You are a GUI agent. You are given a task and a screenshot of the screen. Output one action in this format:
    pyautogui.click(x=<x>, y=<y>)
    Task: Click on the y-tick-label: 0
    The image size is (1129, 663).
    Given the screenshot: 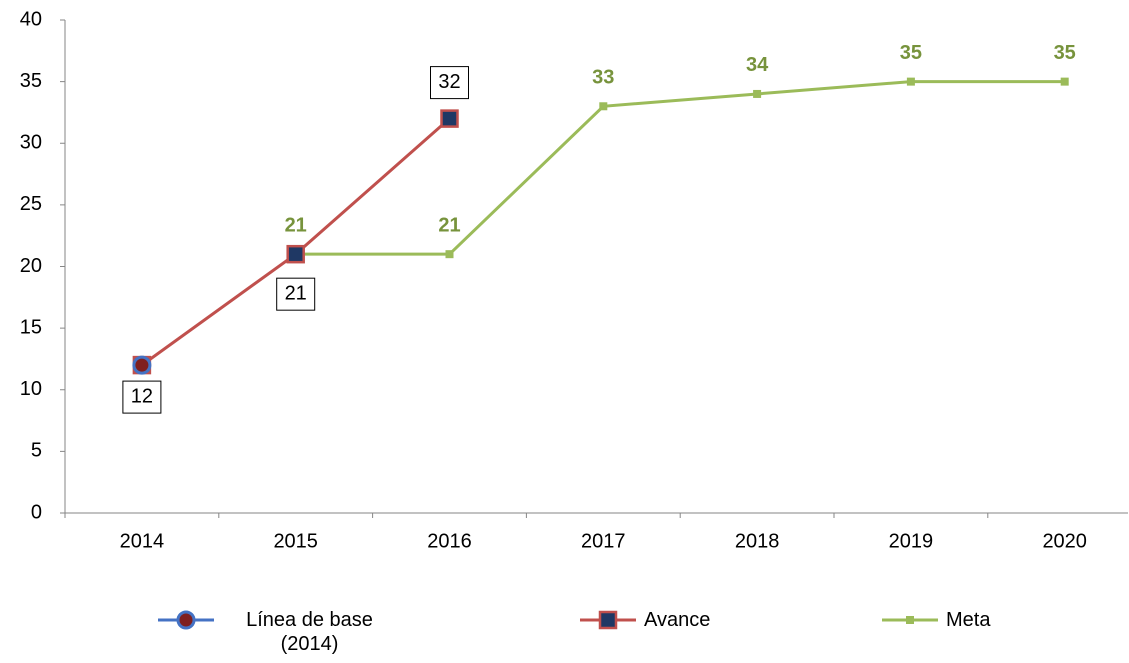 What is the action you would take?
    pyautogui.click(x=36, y=512)
    